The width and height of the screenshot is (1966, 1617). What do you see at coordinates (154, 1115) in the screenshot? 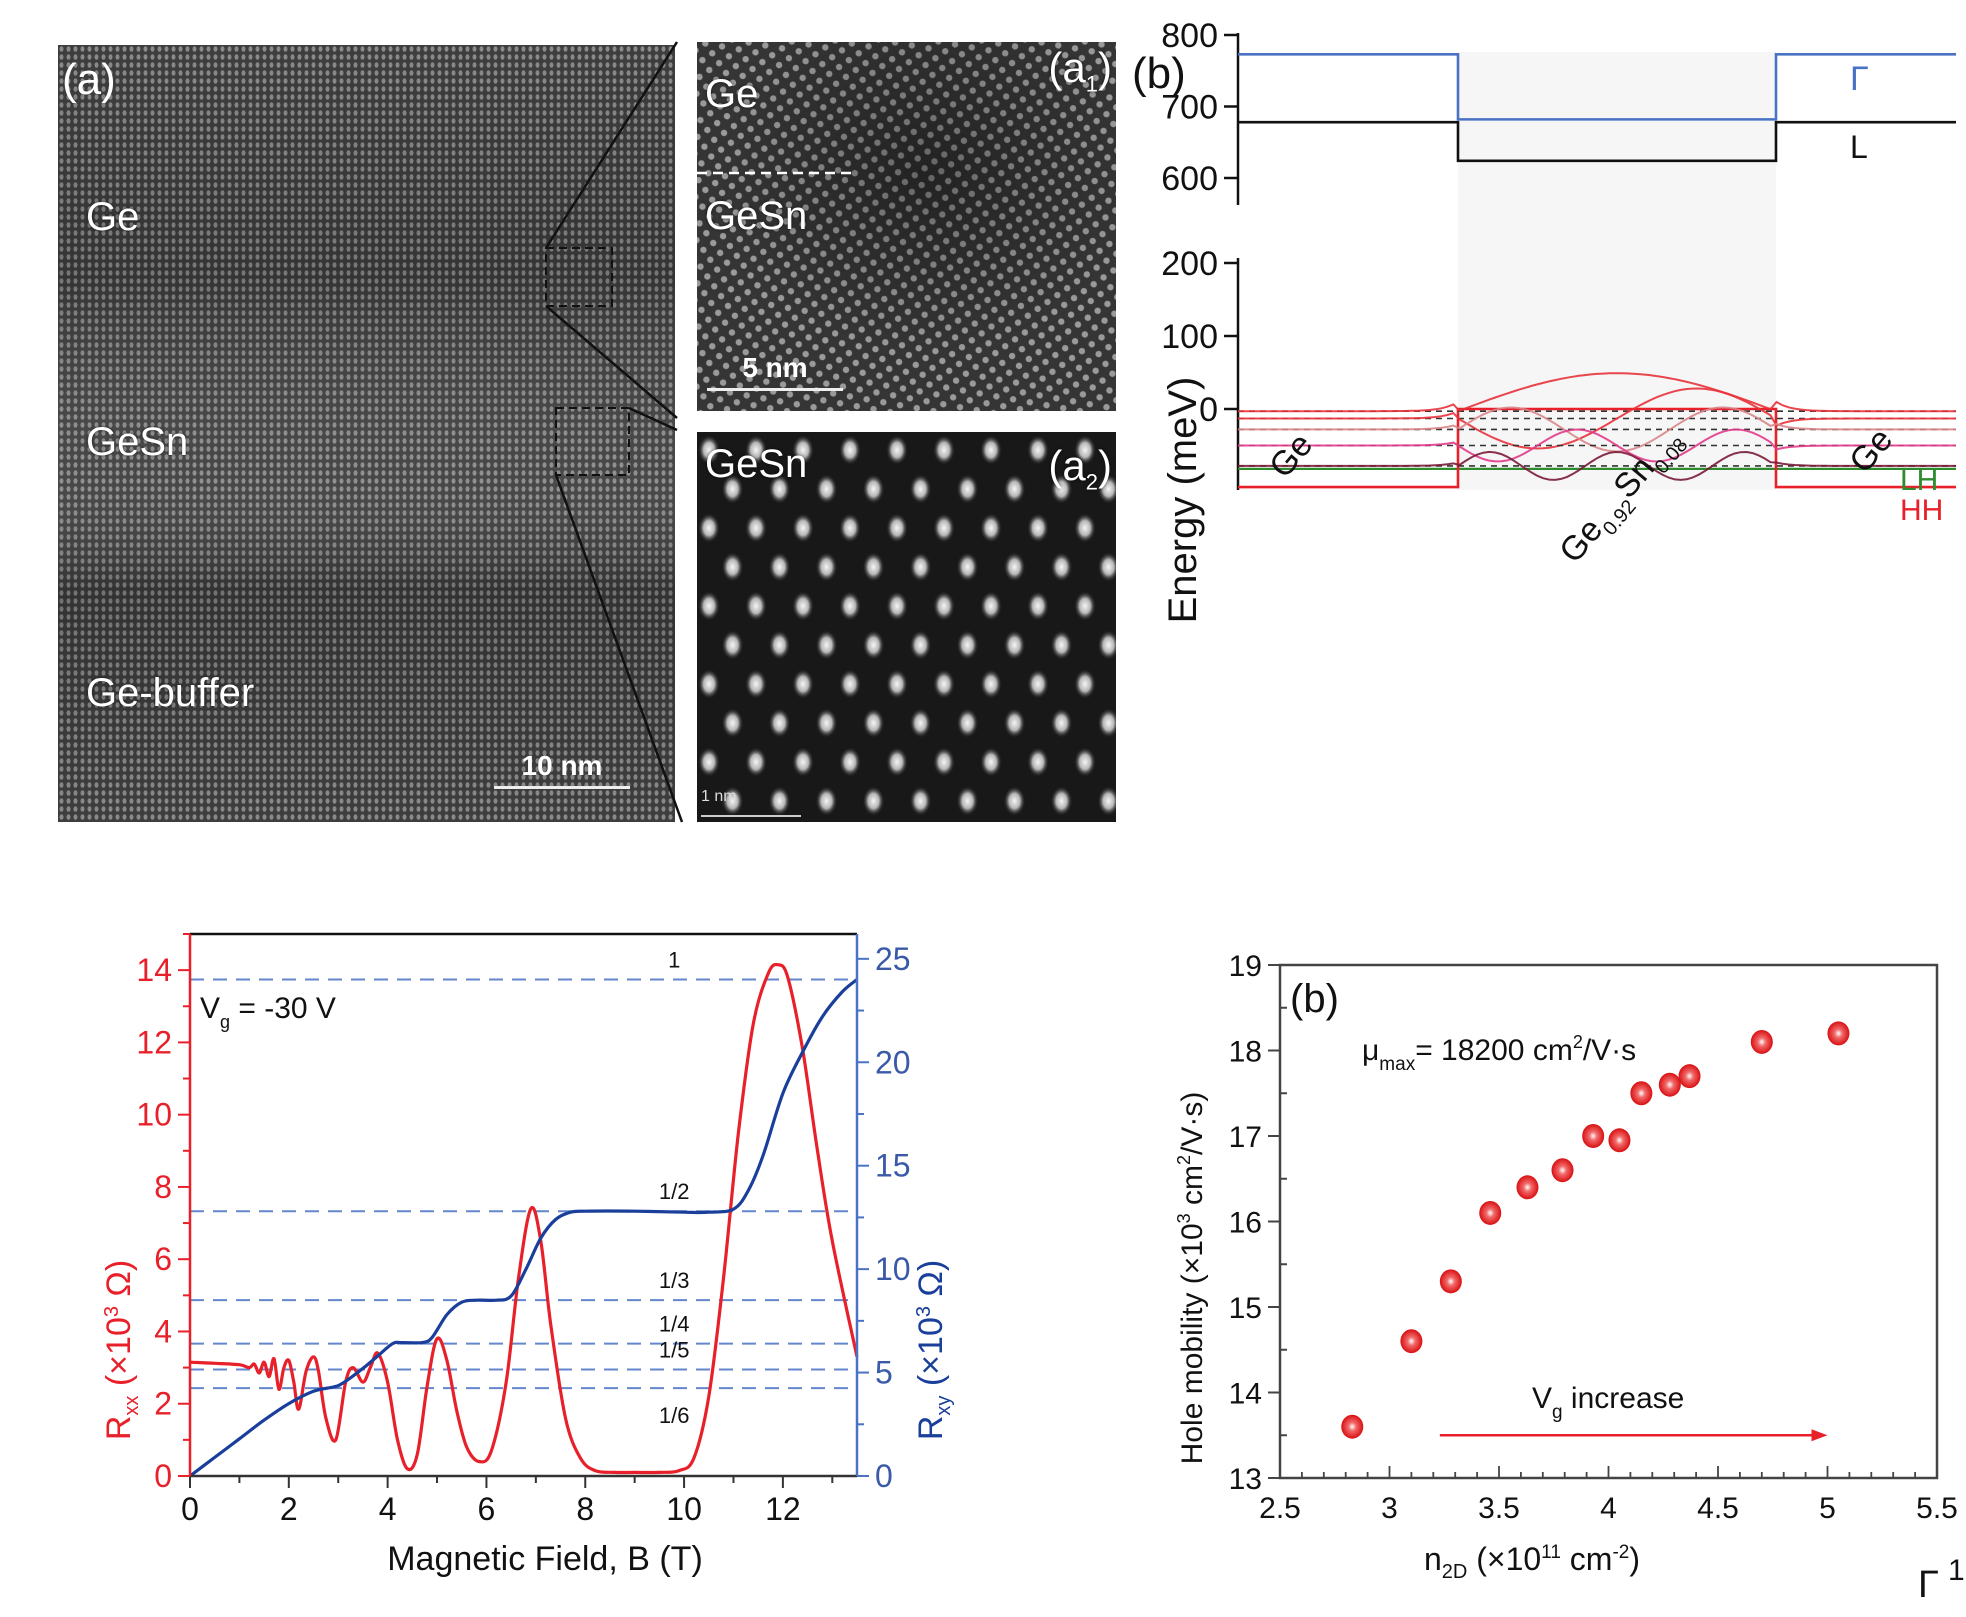
I see `rxx-y-tick-label: 10` at bounding box center [154, 1115].